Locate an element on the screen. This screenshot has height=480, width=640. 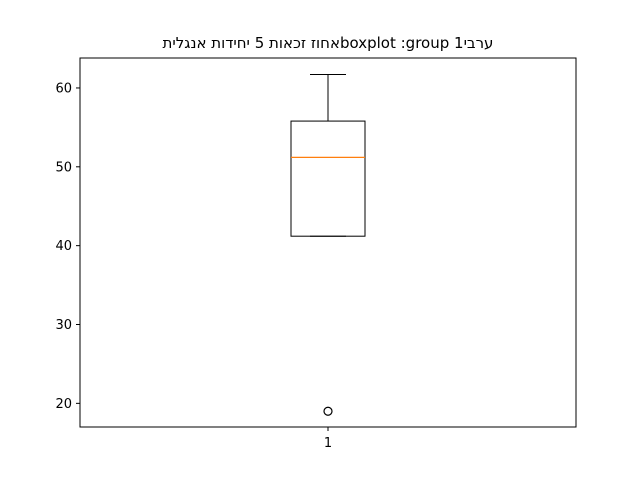
x-tick-label: 1 is located at coordinates (328, 443).